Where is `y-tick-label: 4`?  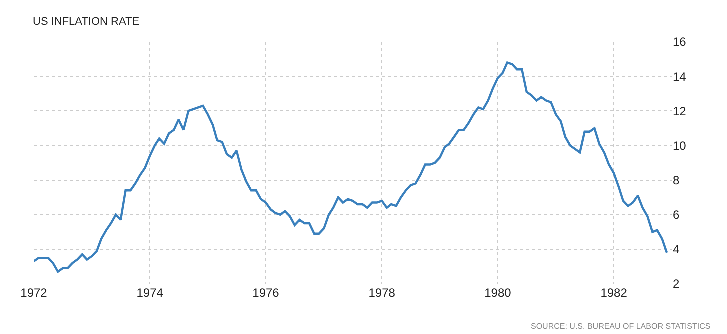 y-tick-label: 4 is located at coordinates (676, 249).